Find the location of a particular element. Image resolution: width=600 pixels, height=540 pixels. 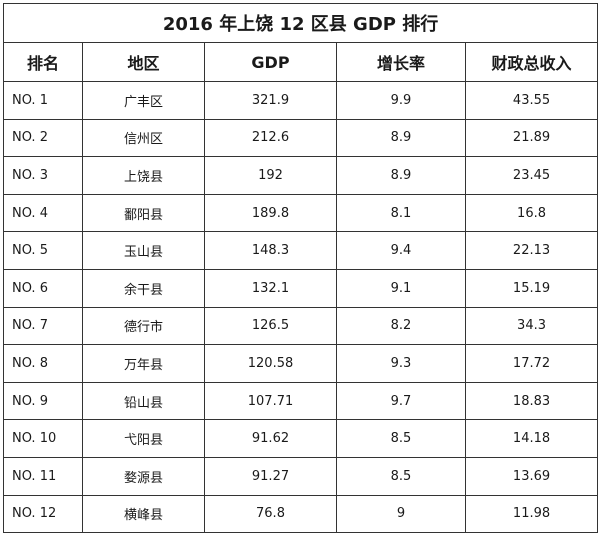

cell-growth: 9.4 is located at coordinates (401, 250).